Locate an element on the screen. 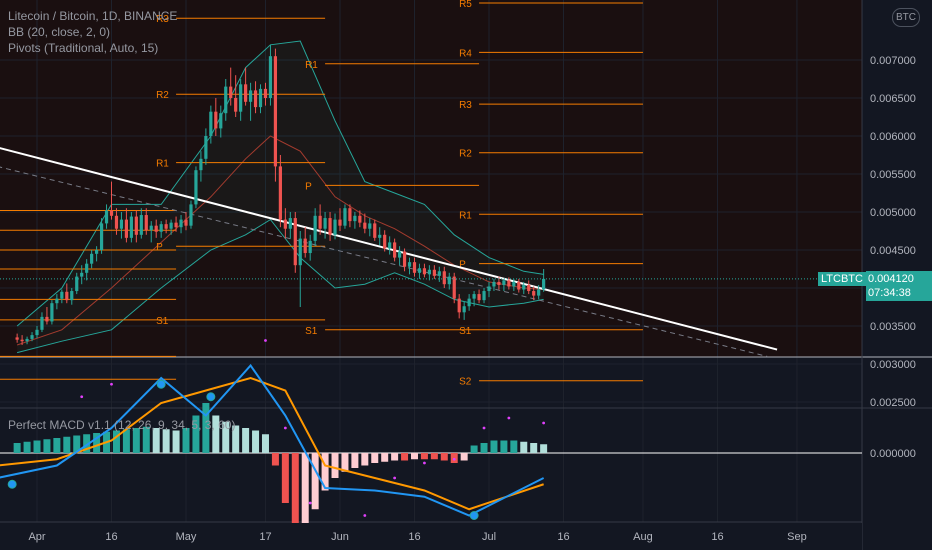  time-tick-label: Jul is located at coordinates (489, 537).